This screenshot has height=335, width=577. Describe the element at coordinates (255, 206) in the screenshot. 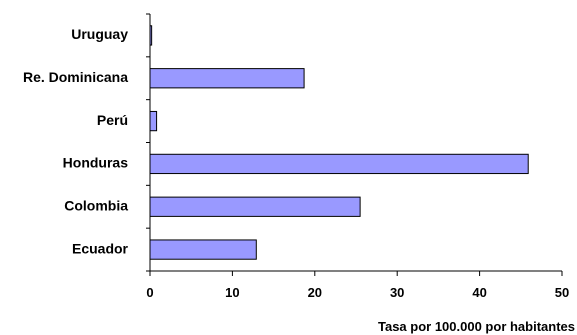

I see `bar-colombia` at that location.